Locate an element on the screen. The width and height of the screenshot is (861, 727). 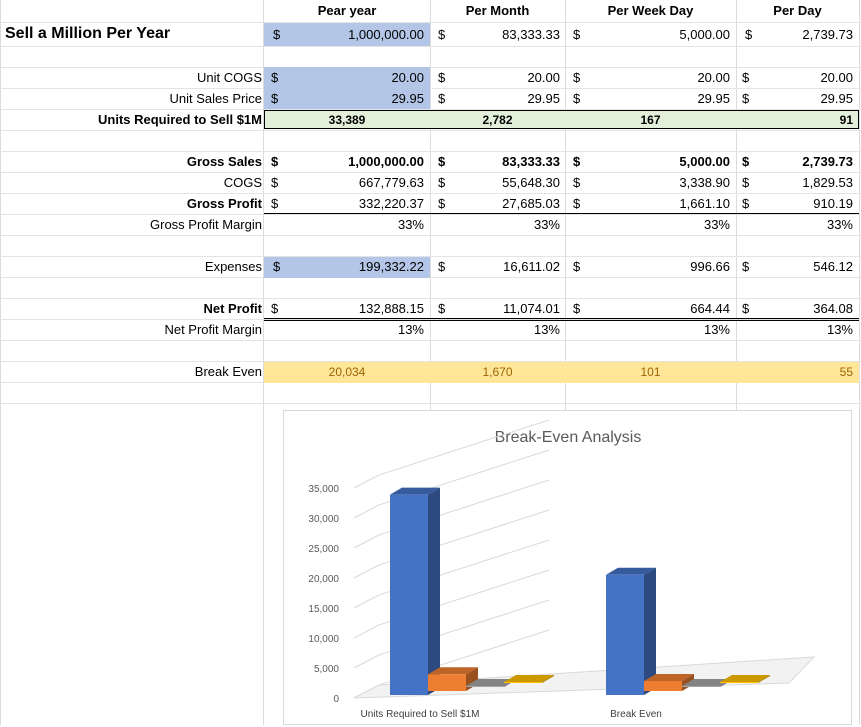
net-profit-day: 364.08 is located at coordinates (833, 308).